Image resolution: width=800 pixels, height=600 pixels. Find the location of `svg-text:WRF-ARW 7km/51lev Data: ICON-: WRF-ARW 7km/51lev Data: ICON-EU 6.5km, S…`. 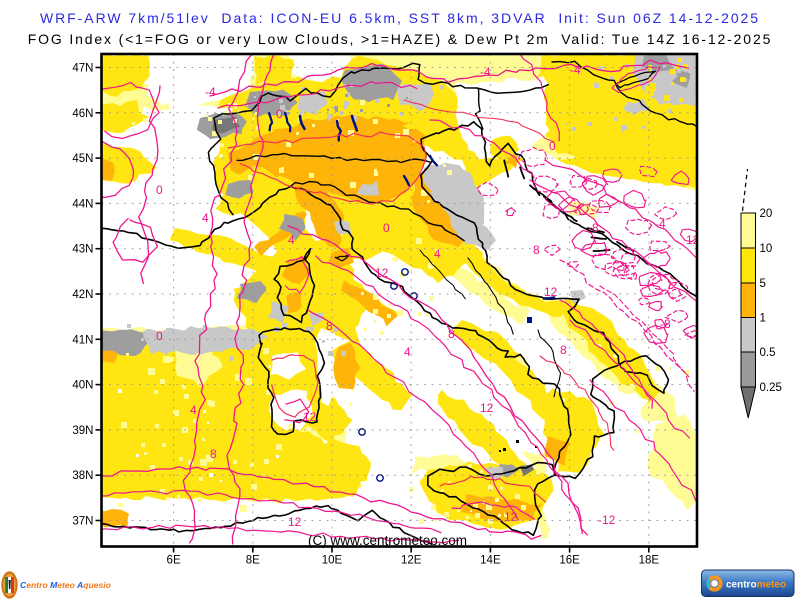

svg-text:WRF-ARW 7km/51lev Data: ICON-: WRF-ARW 7km/51lev Data: ICON-EU 6.5km, S… is located at coordinates (400, 18).